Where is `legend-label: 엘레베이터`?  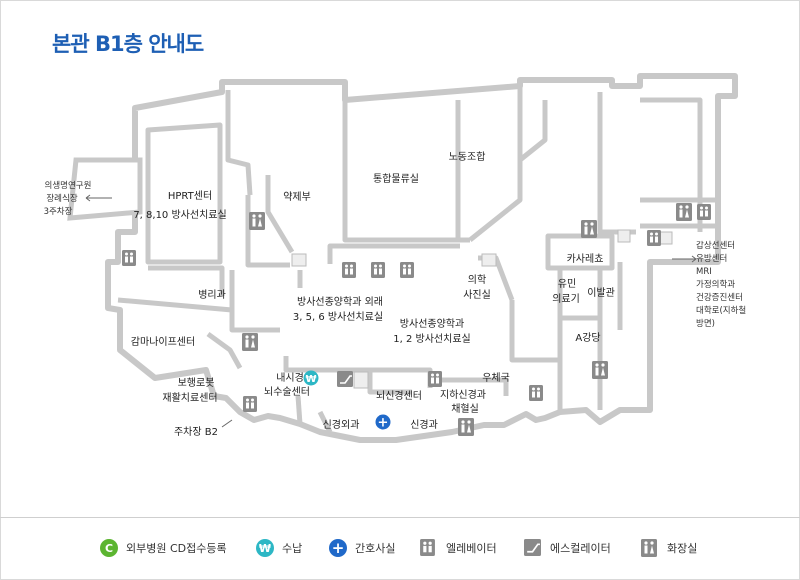
legend-label: 엘레베이터 is located at coordinates (471, 548).